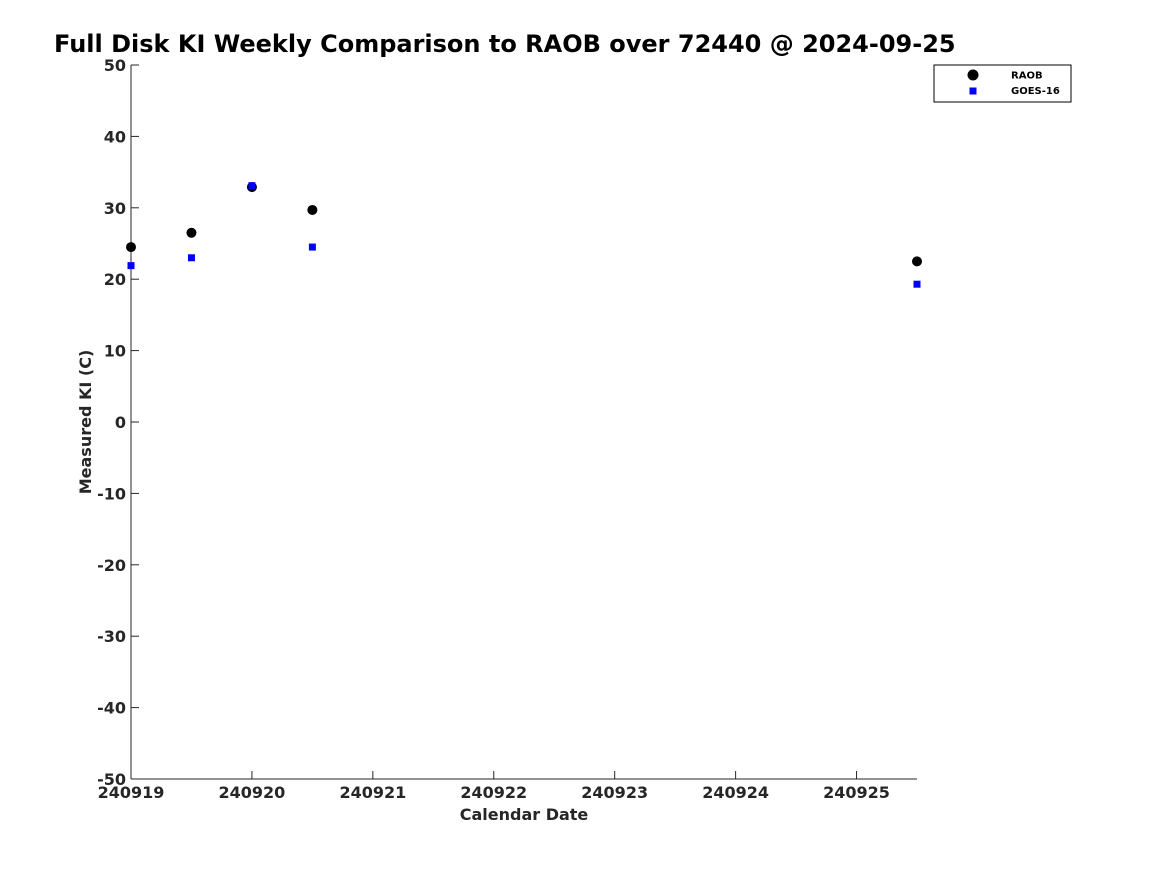 The image size is (1167, 875). I want to click on legend-raob-marker, so click(973, 75).